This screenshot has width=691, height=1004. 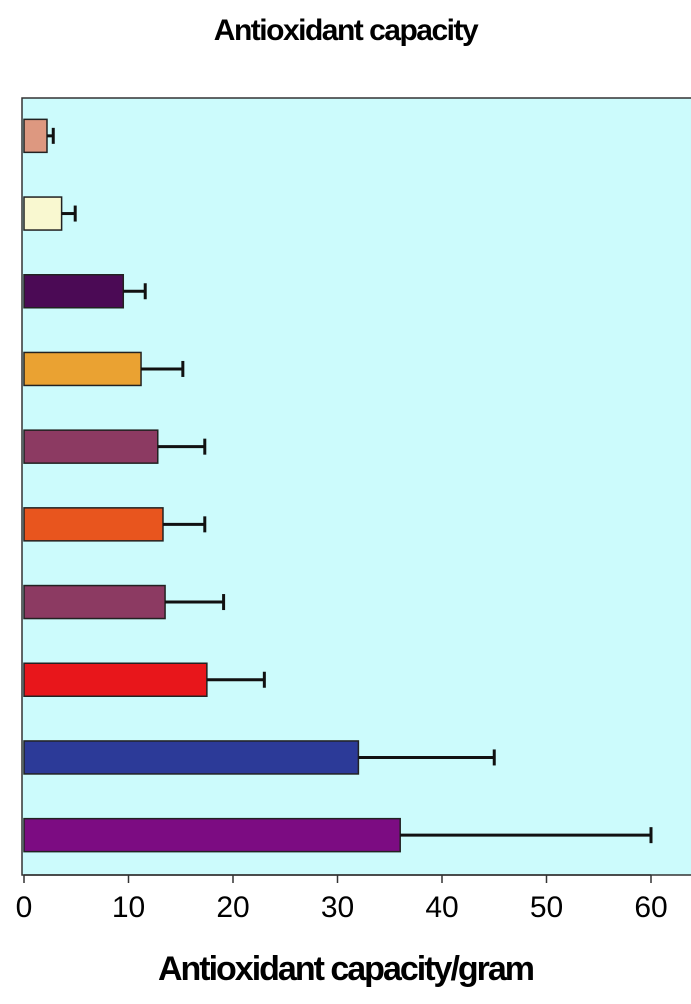 What do you see at coordinates (650, 907) in the screenshot?
I see `x-tick-label: 60` at bounding box center [650, 907].